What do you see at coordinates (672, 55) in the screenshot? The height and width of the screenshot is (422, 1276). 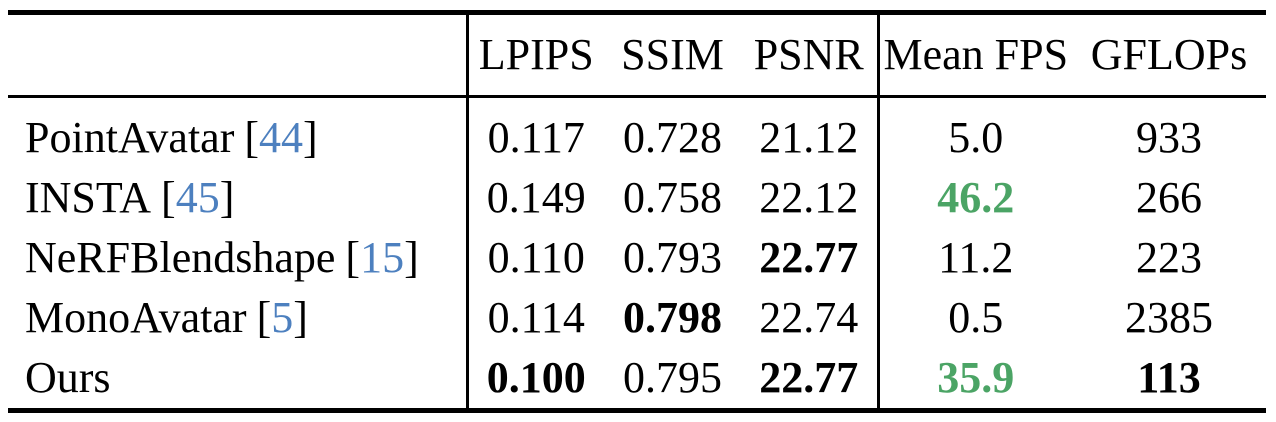 I see `col-header-ssim: SSIM` at bounding box center [672, 55].